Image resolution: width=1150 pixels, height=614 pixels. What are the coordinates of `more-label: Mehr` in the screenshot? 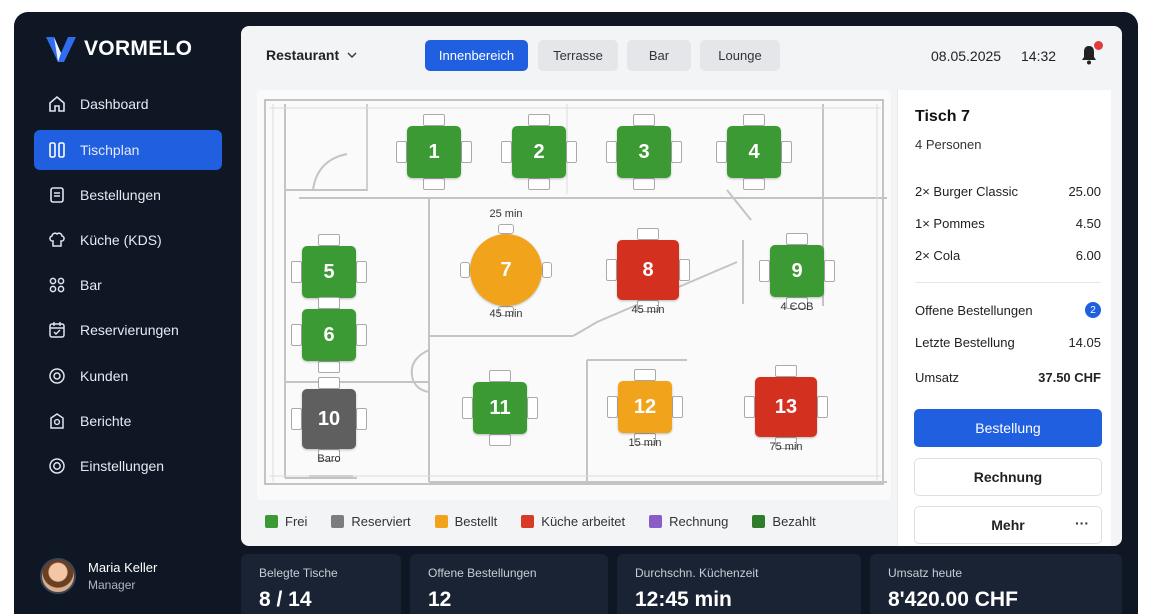 It's located at (1008, 525).